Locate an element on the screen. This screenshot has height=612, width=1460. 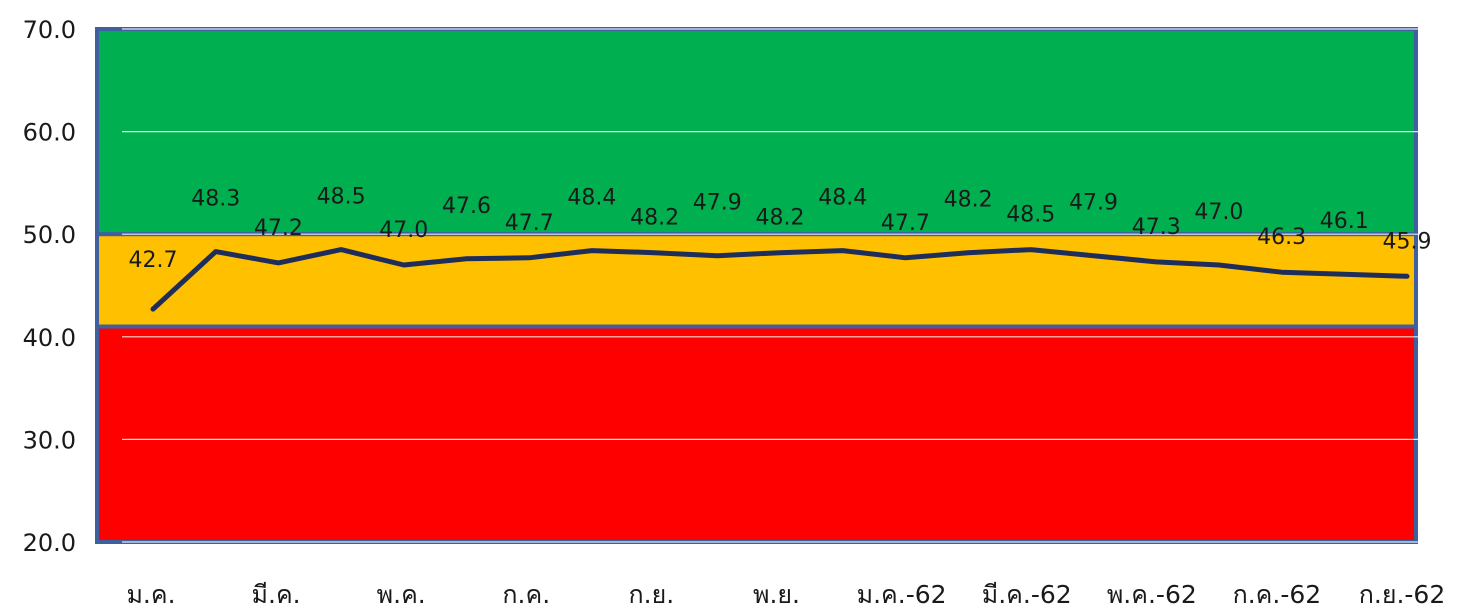
y-tick-label: 50.0 is located at coordinates (49, 235).